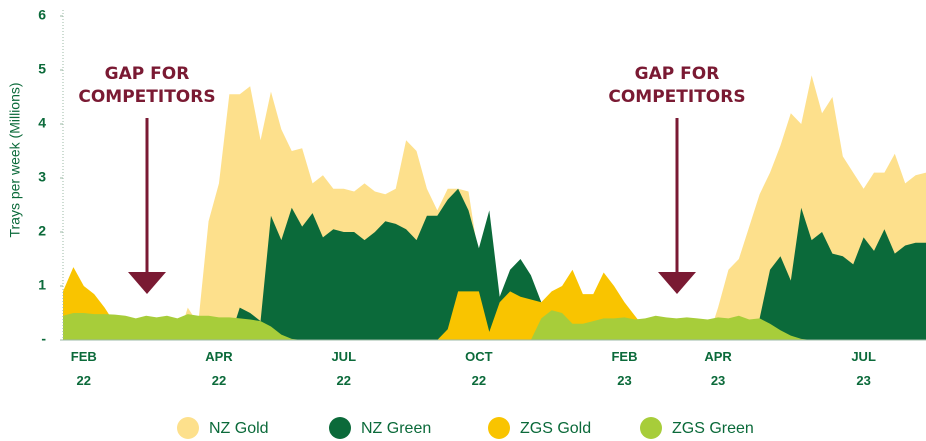 The image size is (926, 441). Describe the element at coordinates (84, 368) in the screenshot. I see `x-tick-label: FEB 22` at that location.